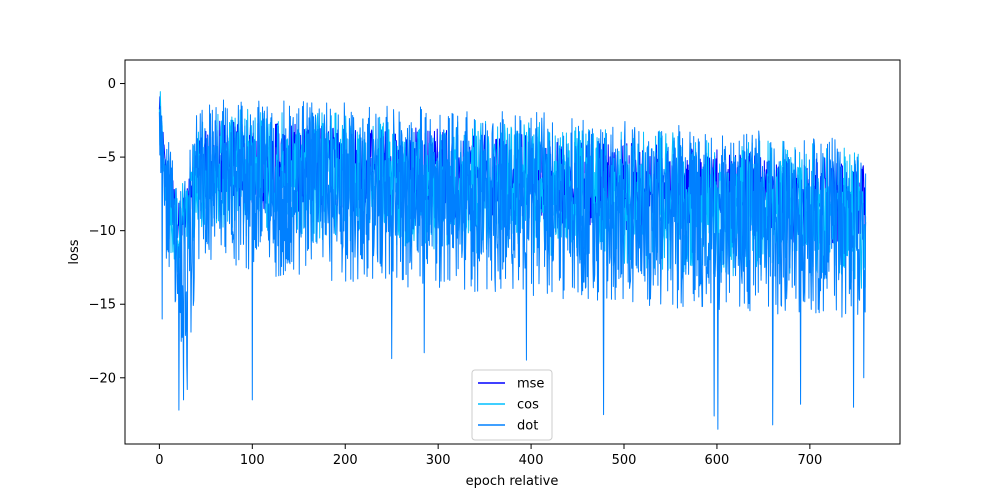 Image resolution: width=1000 pixels, height=500 pixels. Describe the element at coordinates (809, 460) in the screenshot. I see `x-tick-label: 700` at that location.